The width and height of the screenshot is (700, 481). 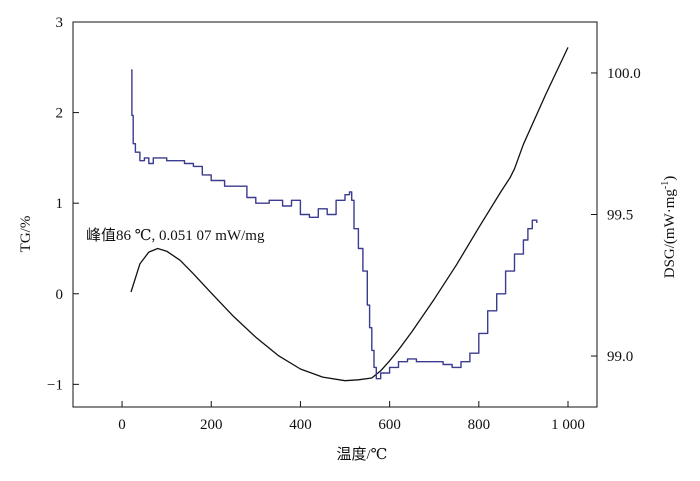 I want to click on y-right-tick-label-2: 100.0, so click(x=624, y=74).